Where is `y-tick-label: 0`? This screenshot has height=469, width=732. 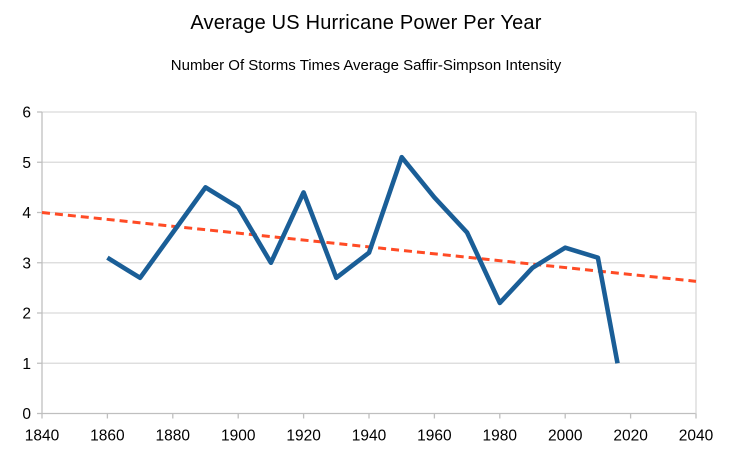
y-tick-label: 0 is located at coordinates (26, 414).